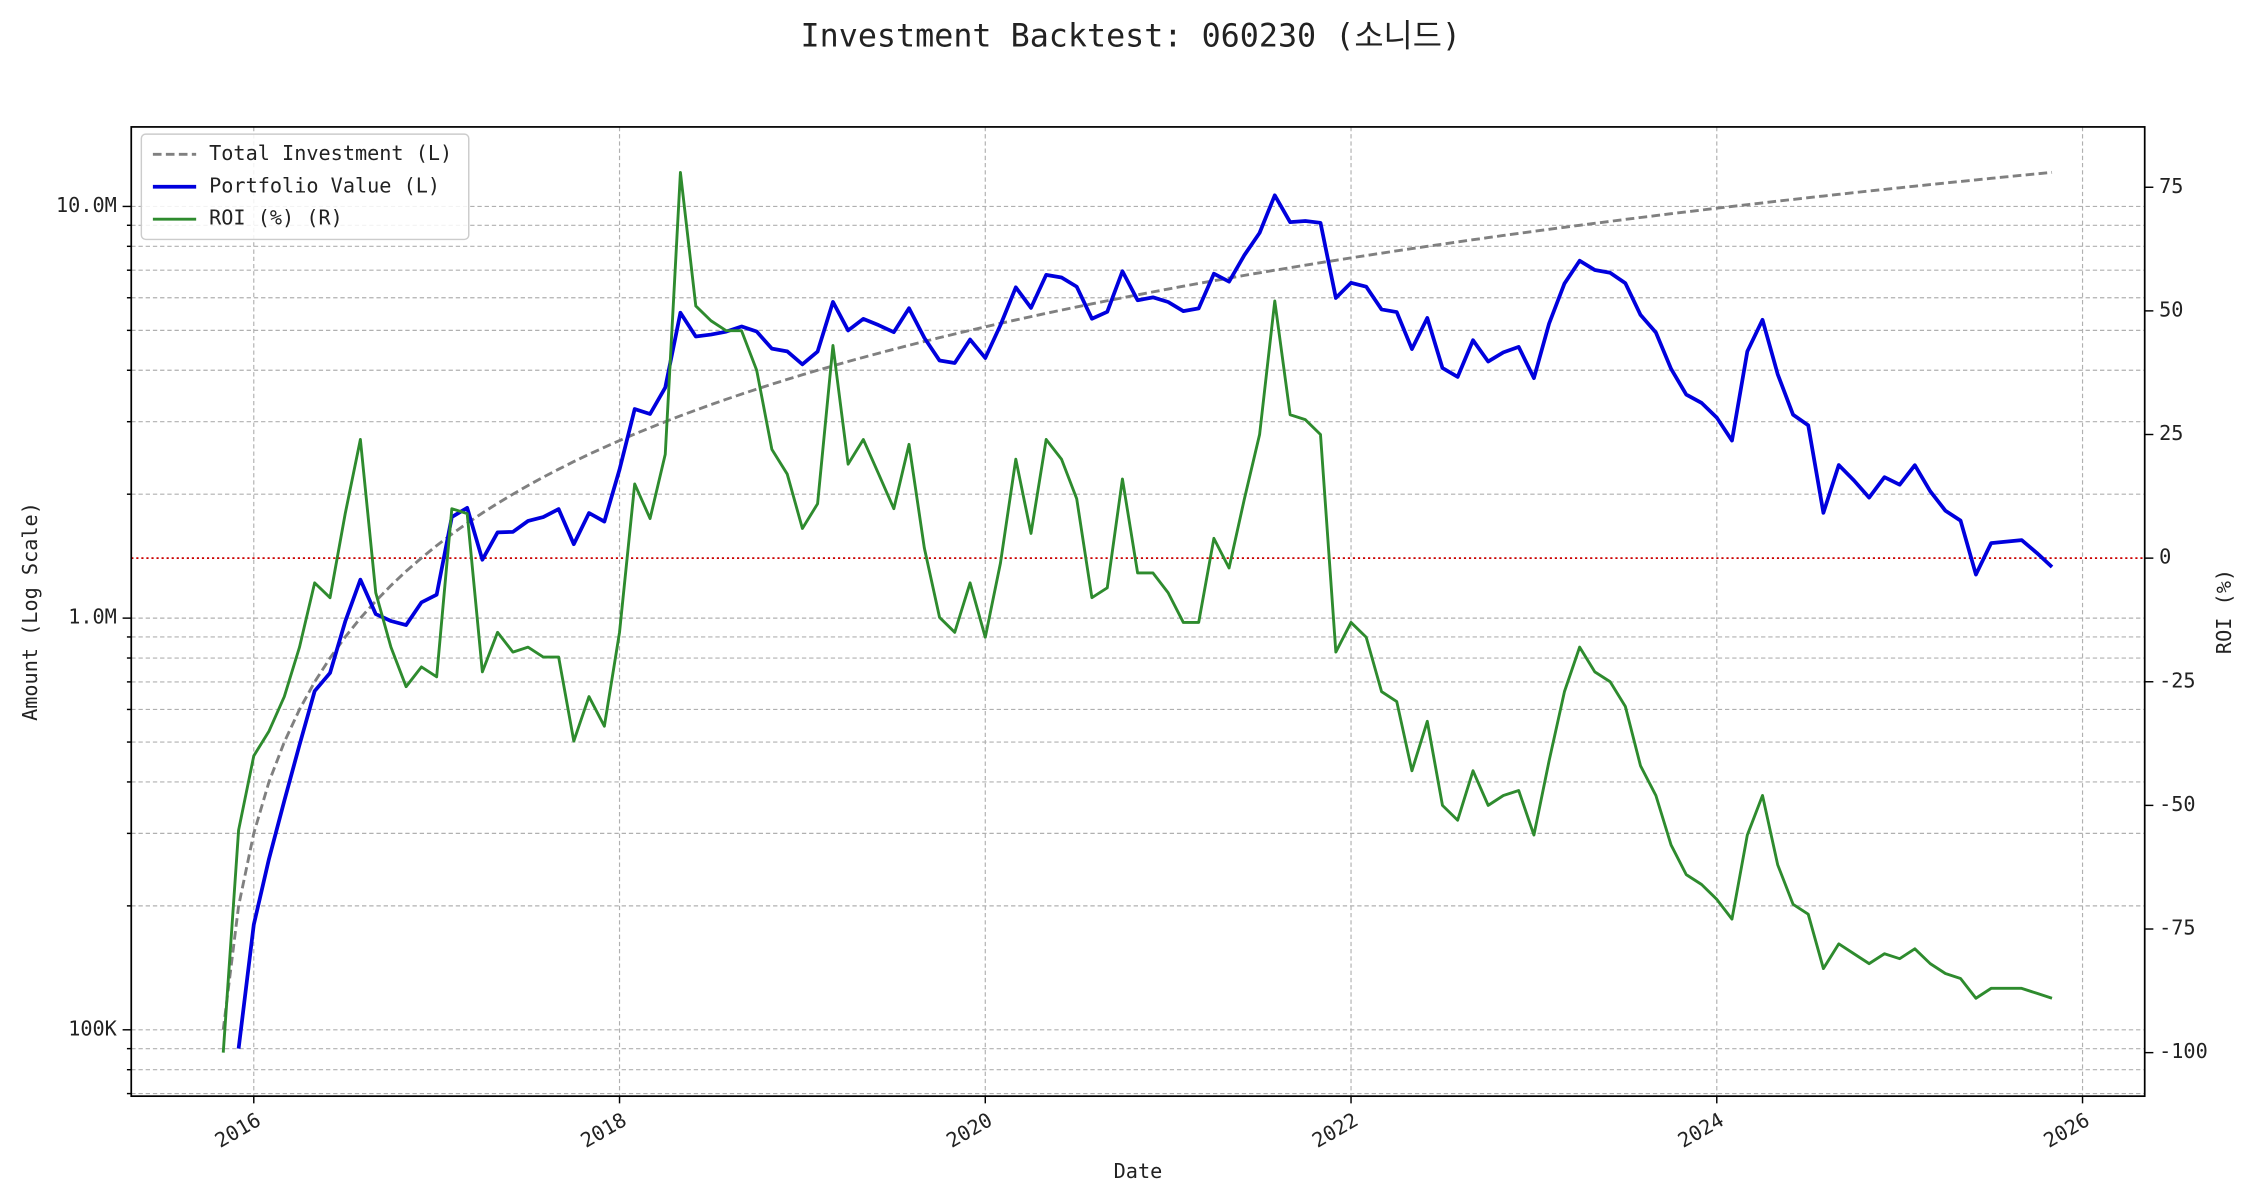  Describe the element at coordinates (2171, 309) in the screenshot. I see `y2-tick-label: 50` at that location.